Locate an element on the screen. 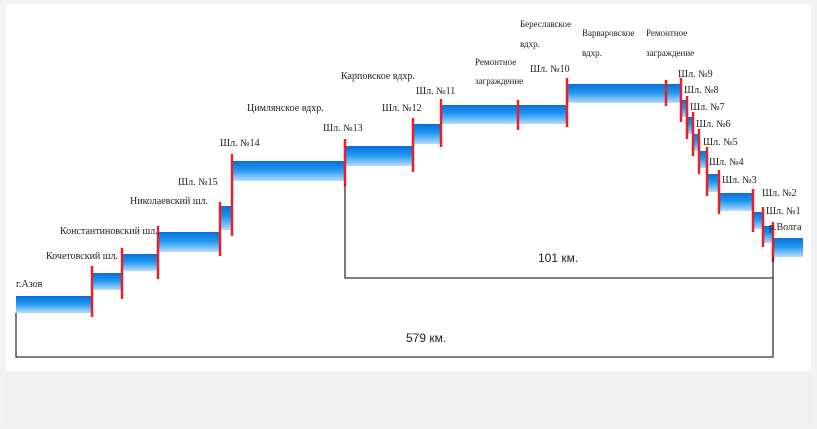 The image size is (817, 429). reach-konstantin is located at coordinates (140, 262).